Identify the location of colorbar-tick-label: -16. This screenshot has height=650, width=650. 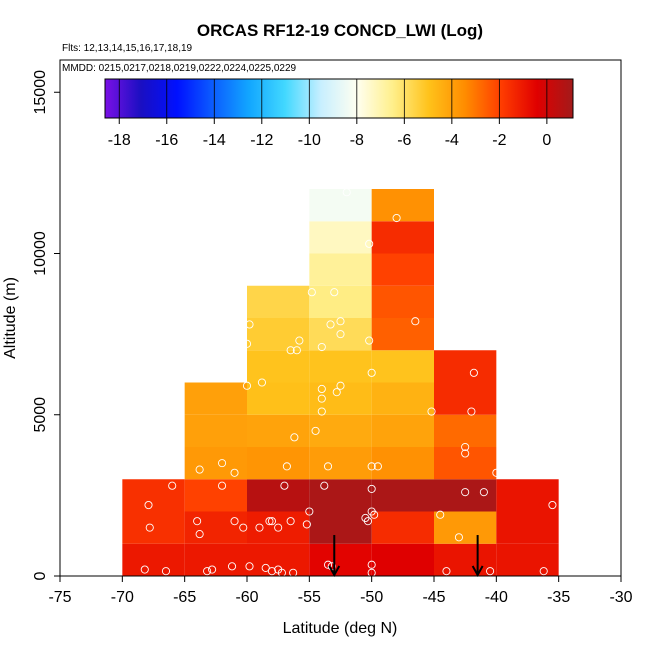
(166, 140).